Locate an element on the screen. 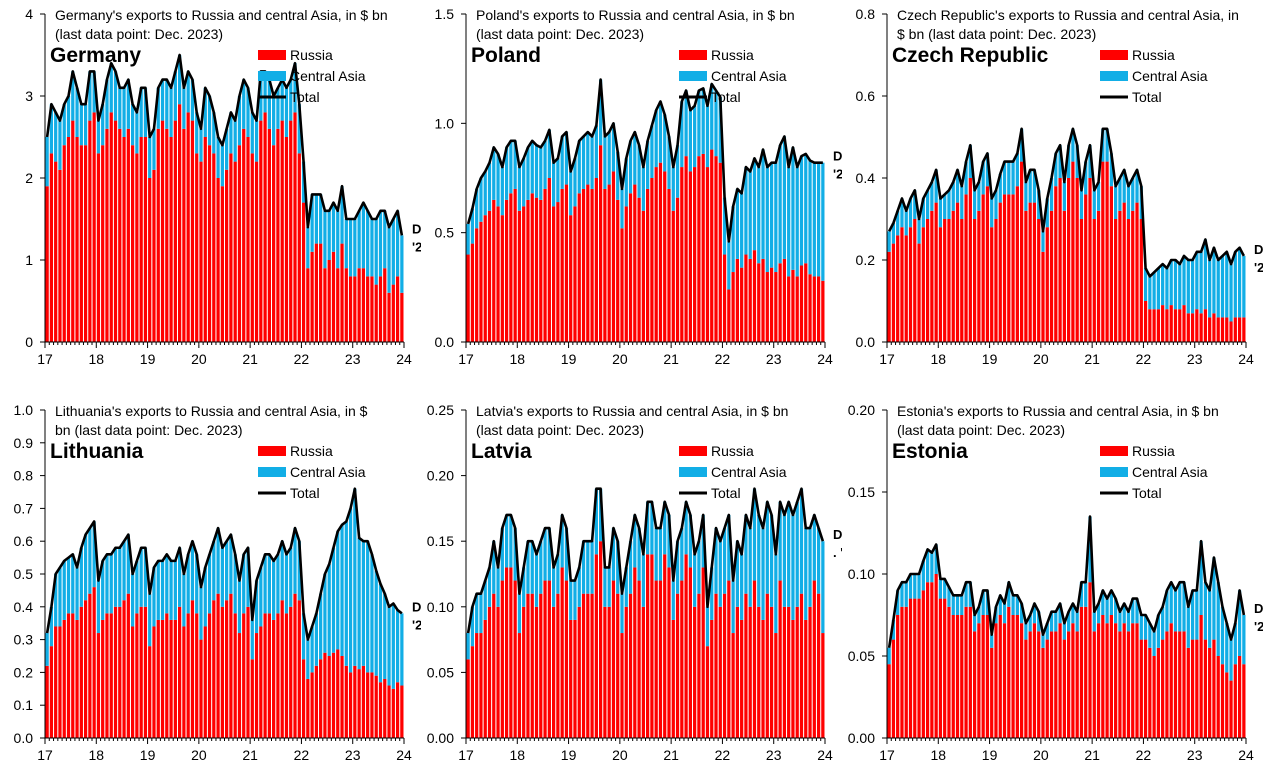  end-label: Dec. is located at coordinates (1258, 249).